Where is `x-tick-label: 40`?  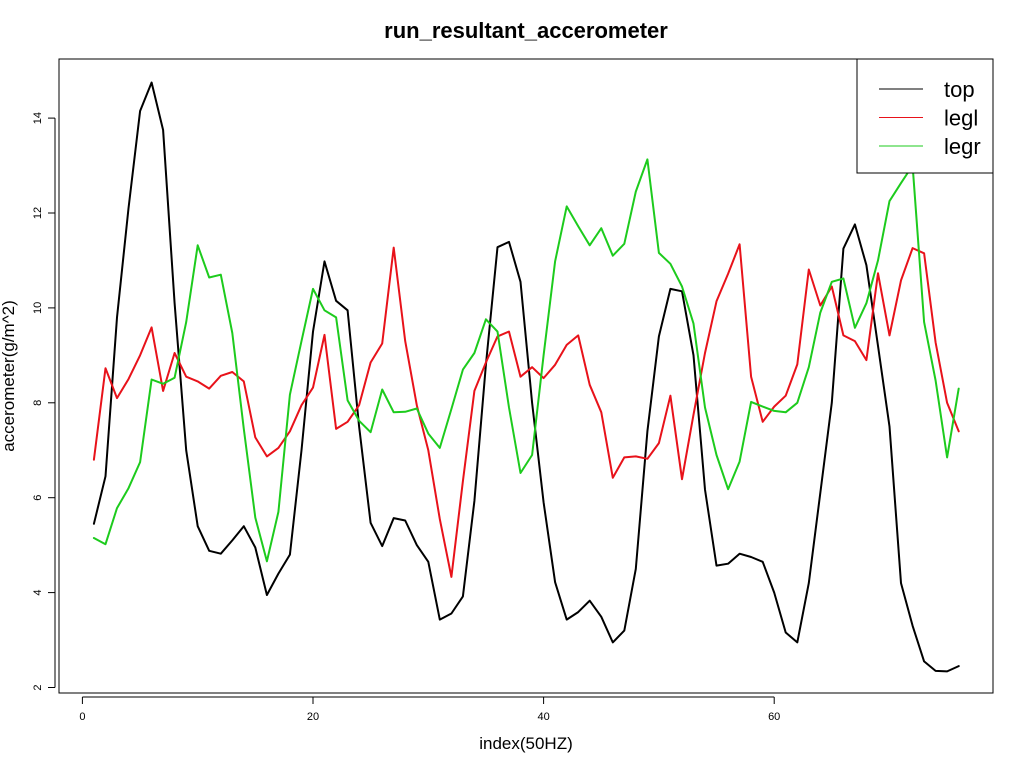 x-tick-label: 40 is located at coordinates (543, 717).